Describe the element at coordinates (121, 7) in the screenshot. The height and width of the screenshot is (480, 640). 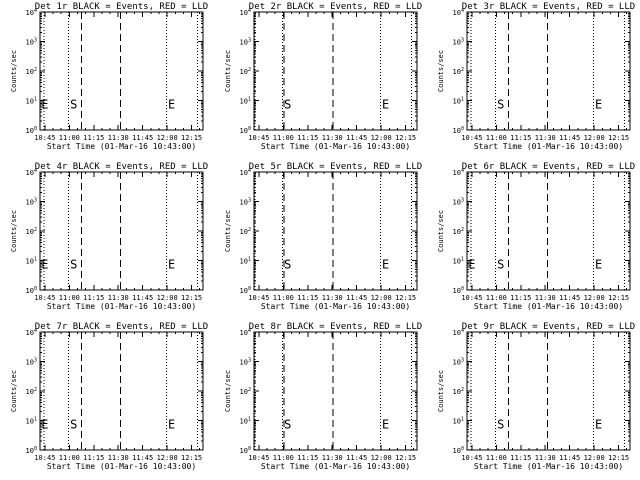
I see `panel-title: Det 1r BLACK = Events, RED = LLD` at that location.